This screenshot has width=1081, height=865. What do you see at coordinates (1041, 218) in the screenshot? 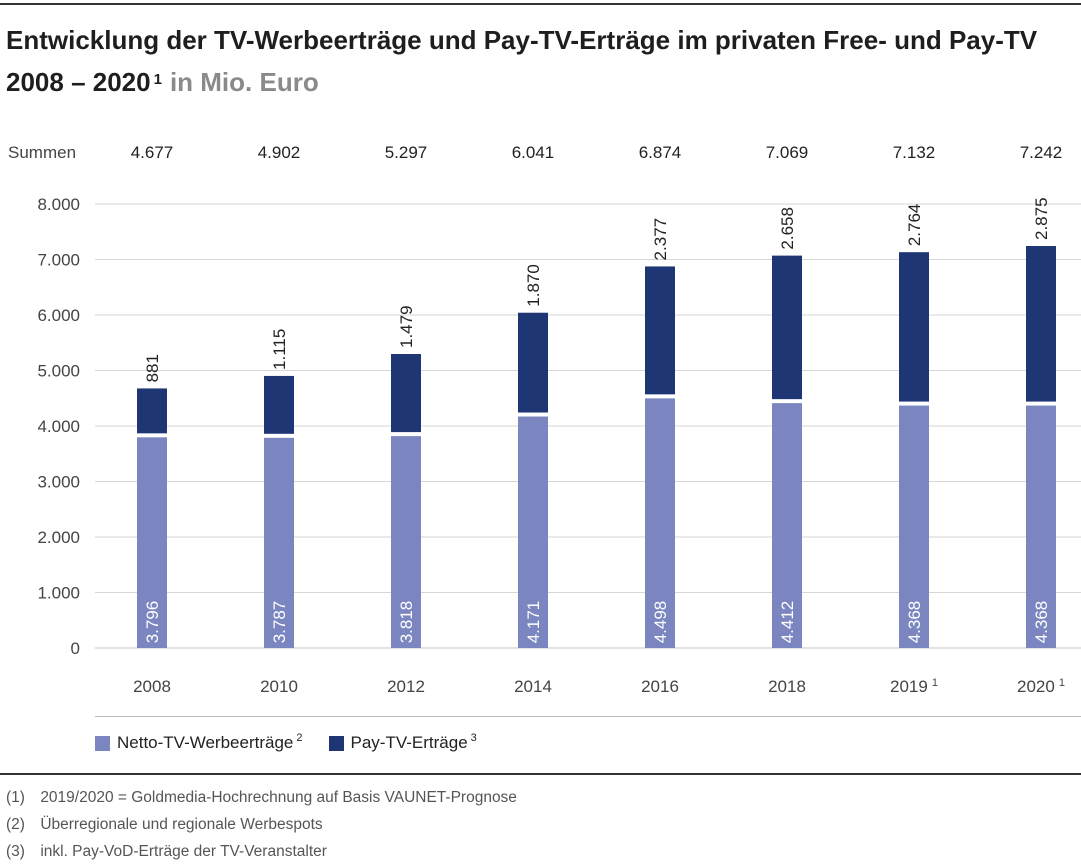
I see `data-label-paytv-2020: 2.875` at bounding box center [1041, 218].